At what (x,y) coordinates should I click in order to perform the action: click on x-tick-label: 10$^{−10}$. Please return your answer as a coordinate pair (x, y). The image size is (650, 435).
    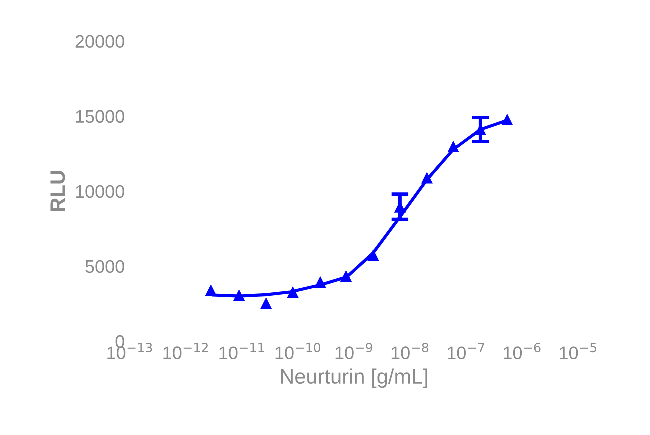
    Looking at the image, I should click on (298, 351).